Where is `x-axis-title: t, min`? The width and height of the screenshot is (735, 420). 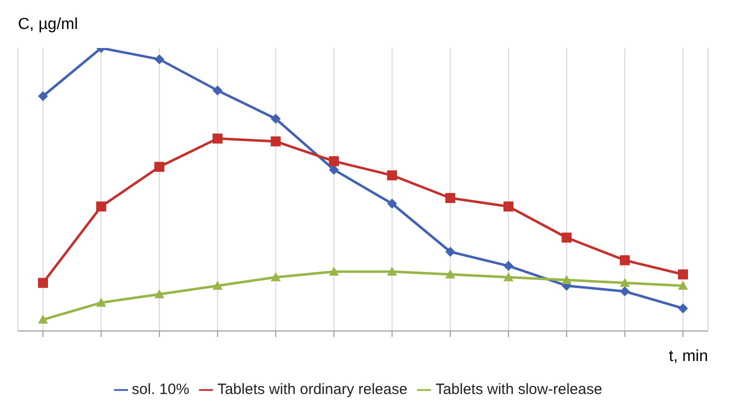
x-axis-title: t, min is located at coordinates (688, 357).